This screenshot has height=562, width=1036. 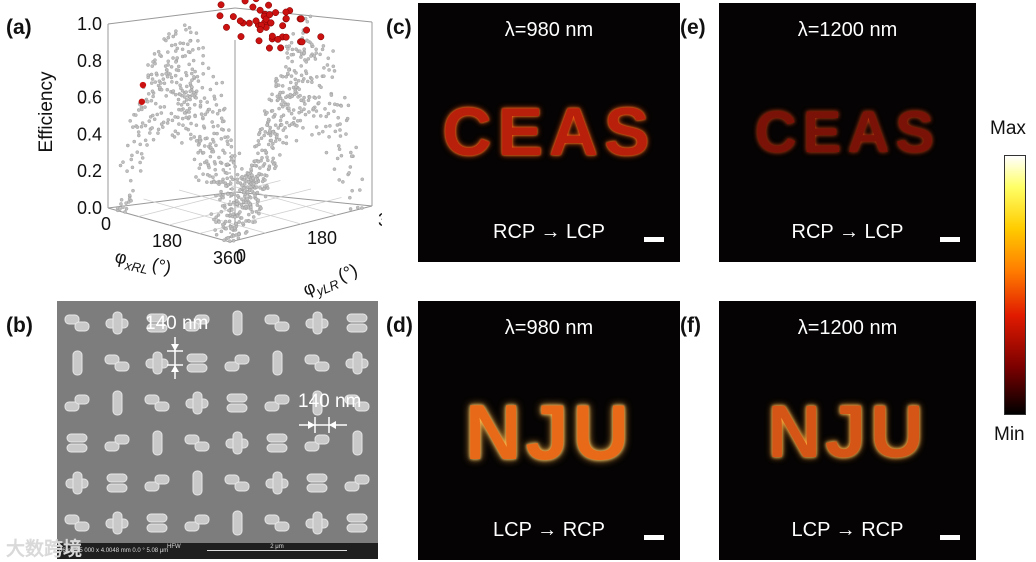 I want to click on sem-footer-hfw: HFW, so click(x=174, y=547).